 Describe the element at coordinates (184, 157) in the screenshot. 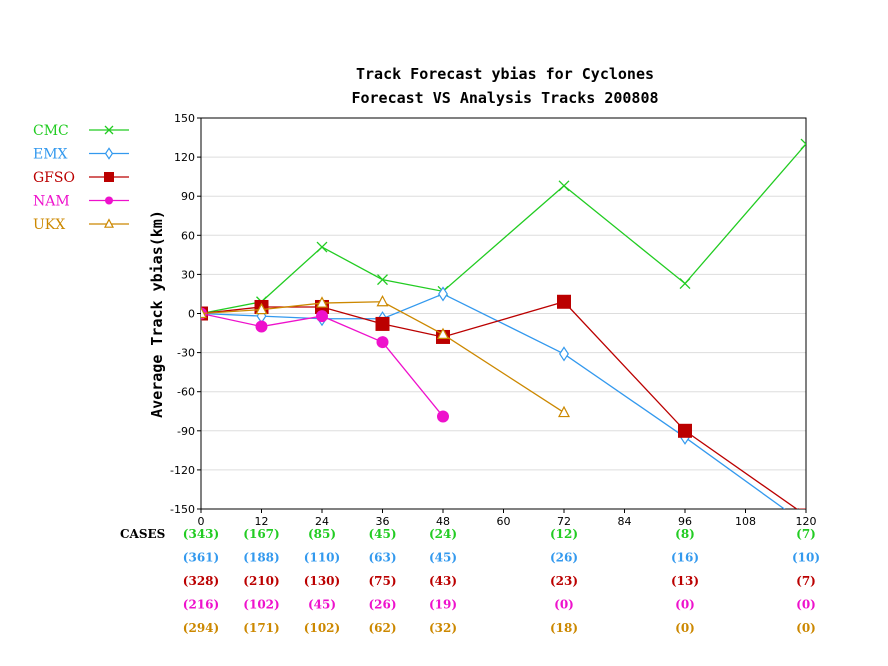

I see `y-tick-label: 120` at that location.